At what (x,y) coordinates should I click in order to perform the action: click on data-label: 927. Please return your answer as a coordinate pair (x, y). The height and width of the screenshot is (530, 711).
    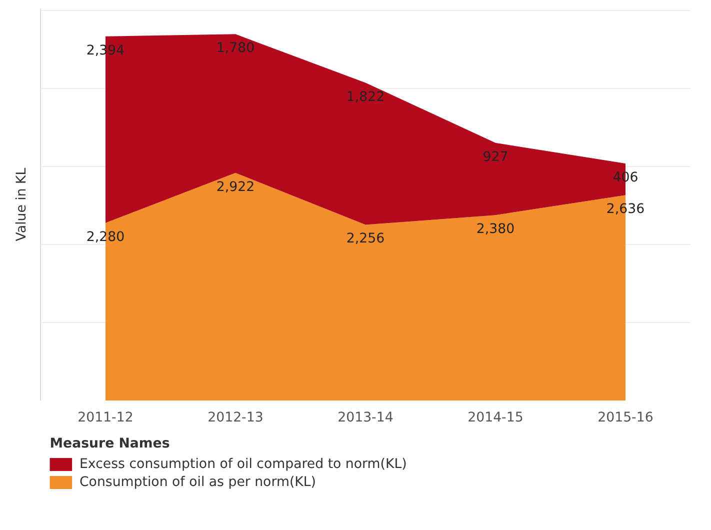
    Looking at the image, I should click on (495, 157).